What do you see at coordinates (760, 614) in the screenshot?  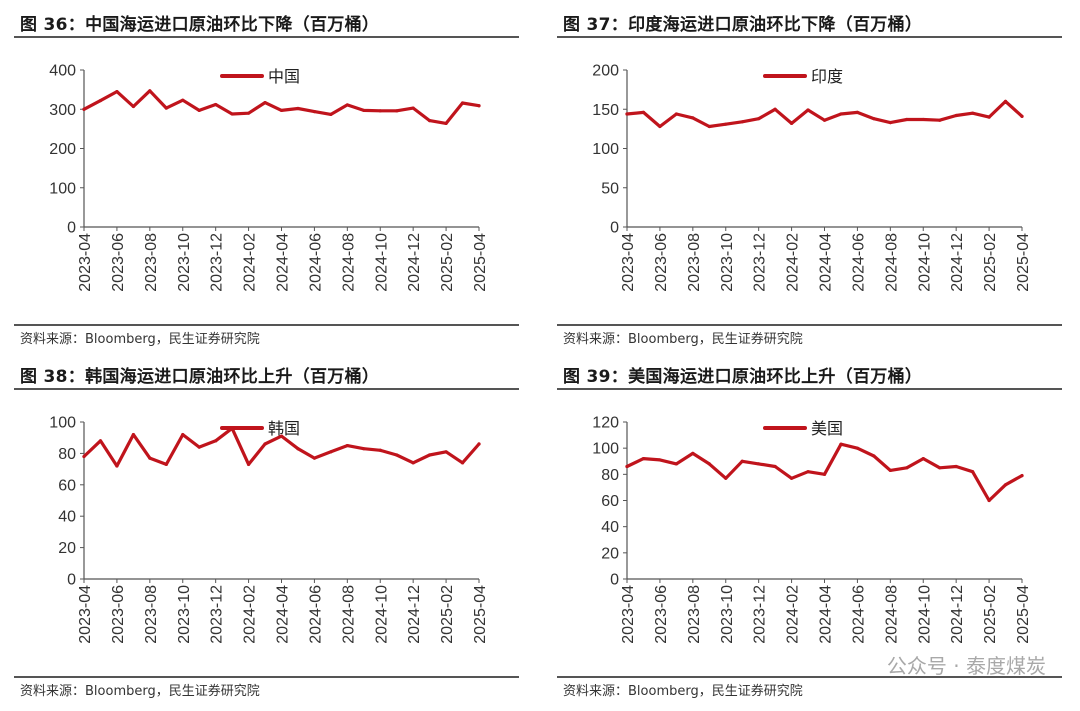 I see `x-tick-label: 2023-12` at bounding box center [760, 614].